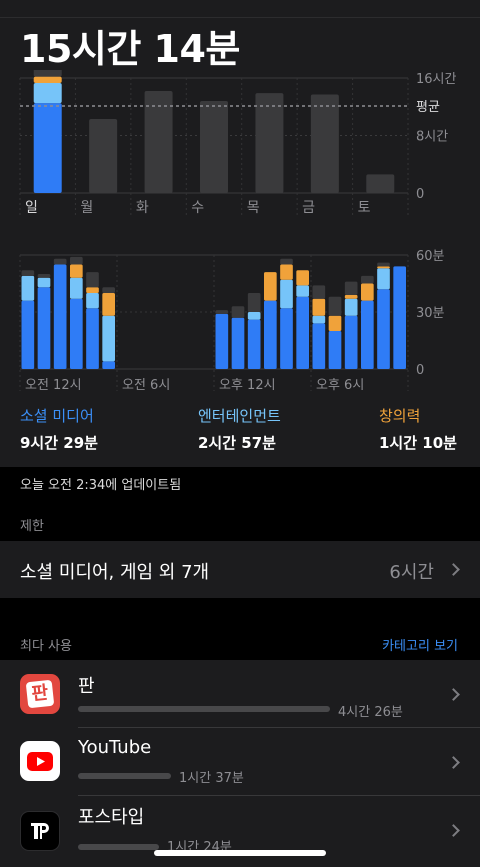  Describe the element at coordinates (115, 572) in the screenshot. I see `limit-title: 소셜 미디어, 게임 외 7개` at that location.